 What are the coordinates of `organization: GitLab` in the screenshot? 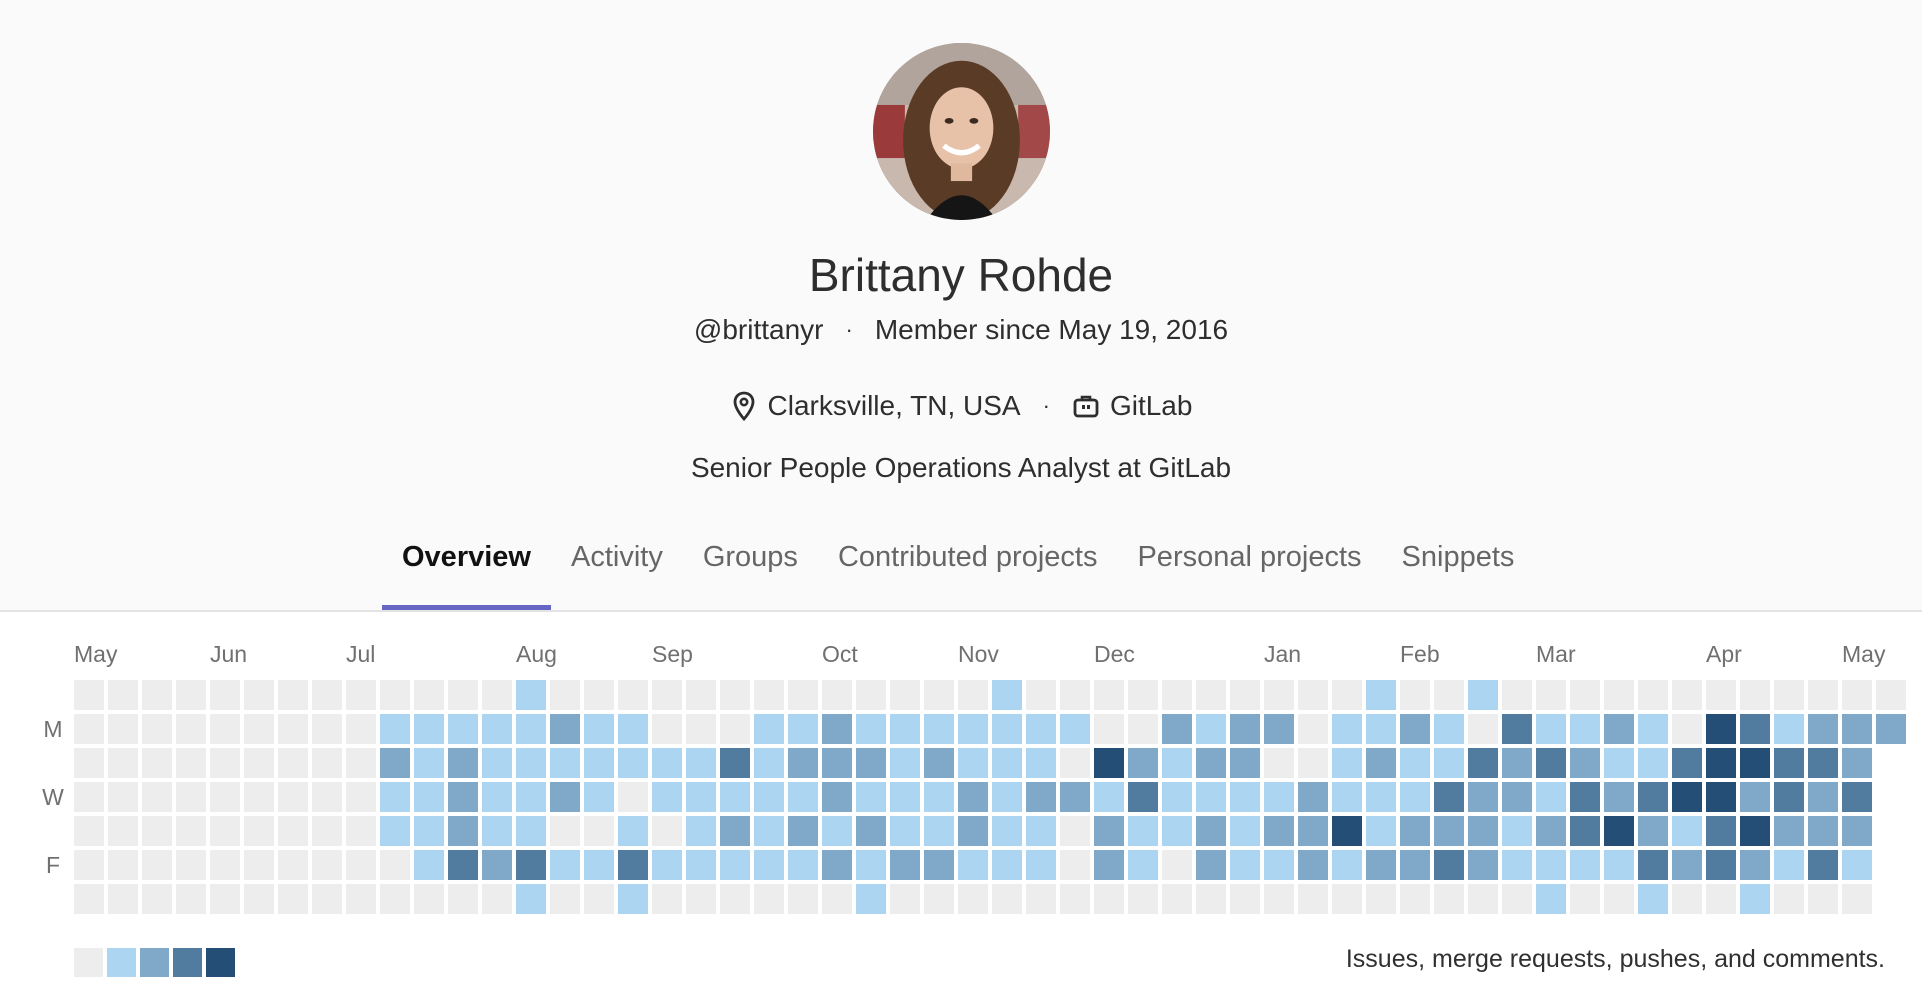 It's located at (1151, 405).